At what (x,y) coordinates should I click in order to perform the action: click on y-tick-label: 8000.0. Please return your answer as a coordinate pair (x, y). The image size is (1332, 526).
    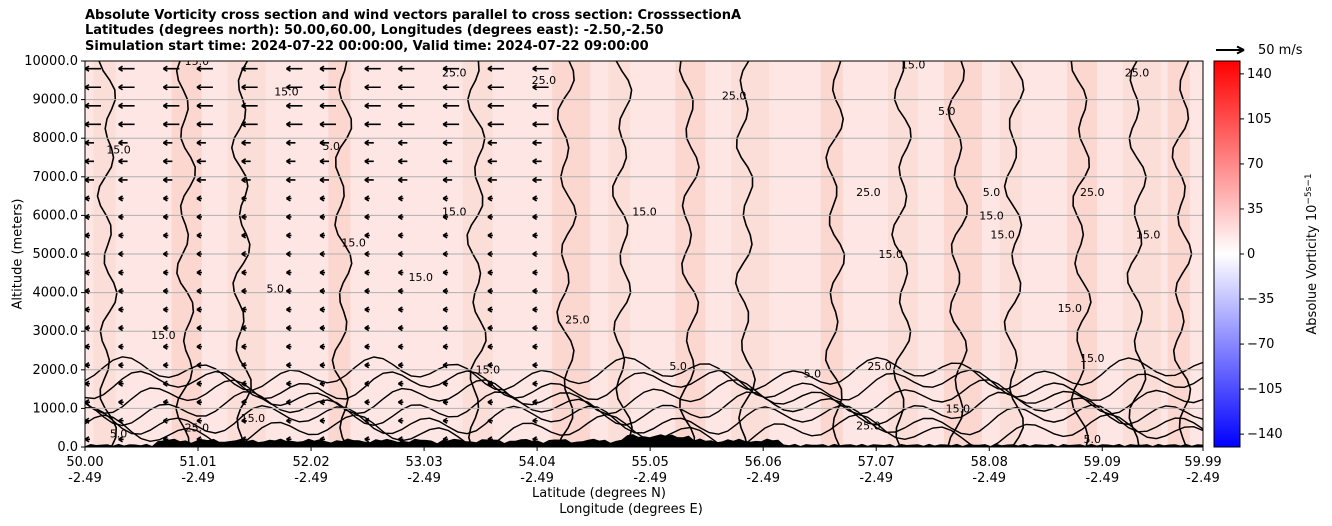
    Looking at the image, I should click on (56, 138).